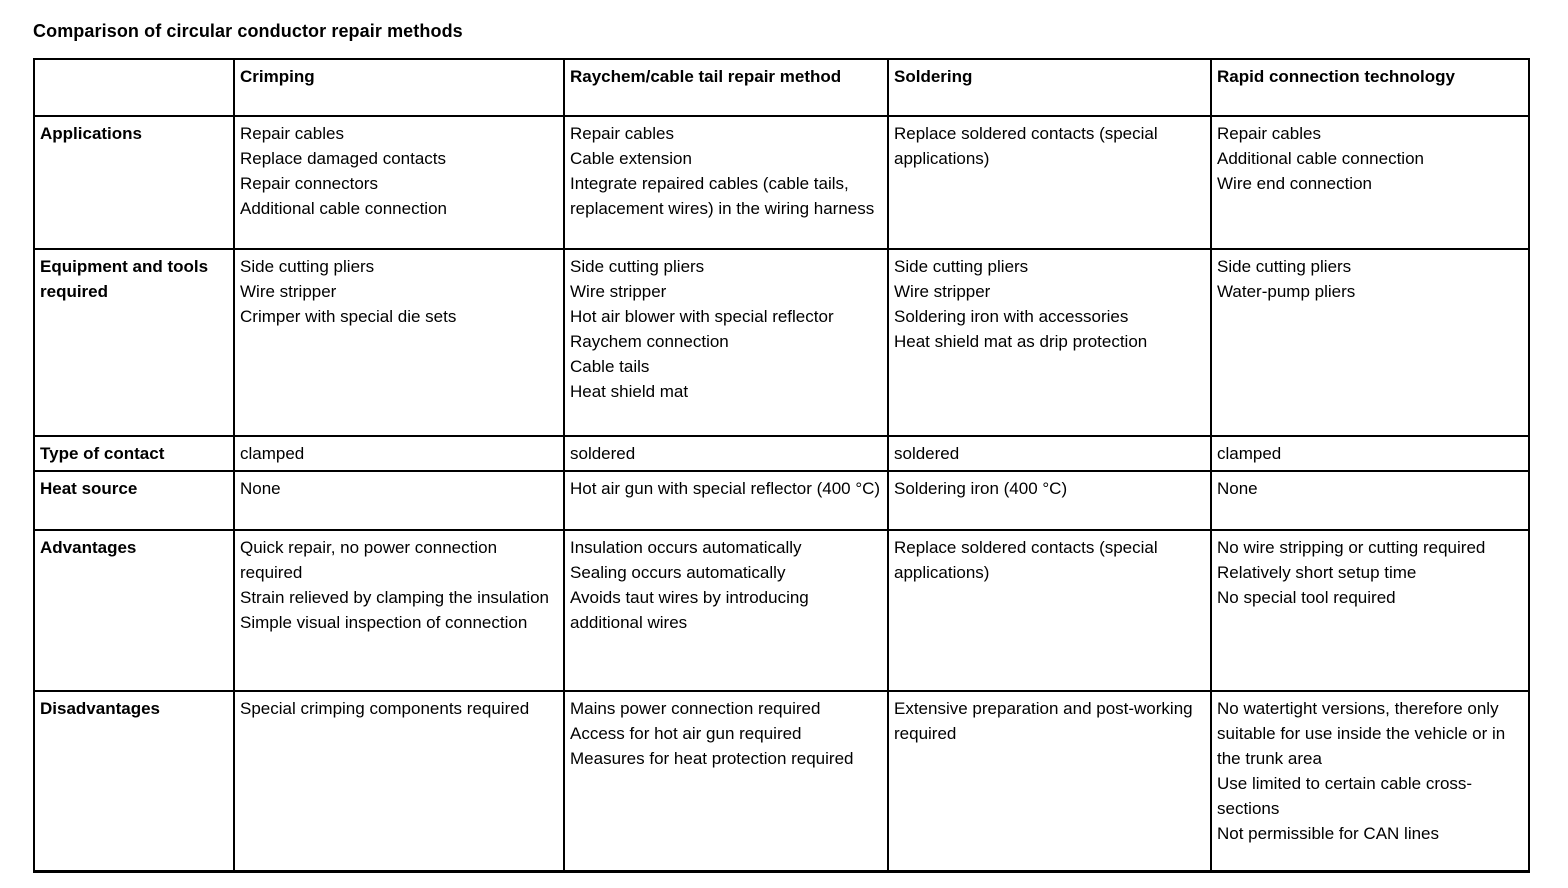  Describe the element at coordinates (1370, 500) in the screenshot. I see `cell-heat-source-rapid: None` at that location.